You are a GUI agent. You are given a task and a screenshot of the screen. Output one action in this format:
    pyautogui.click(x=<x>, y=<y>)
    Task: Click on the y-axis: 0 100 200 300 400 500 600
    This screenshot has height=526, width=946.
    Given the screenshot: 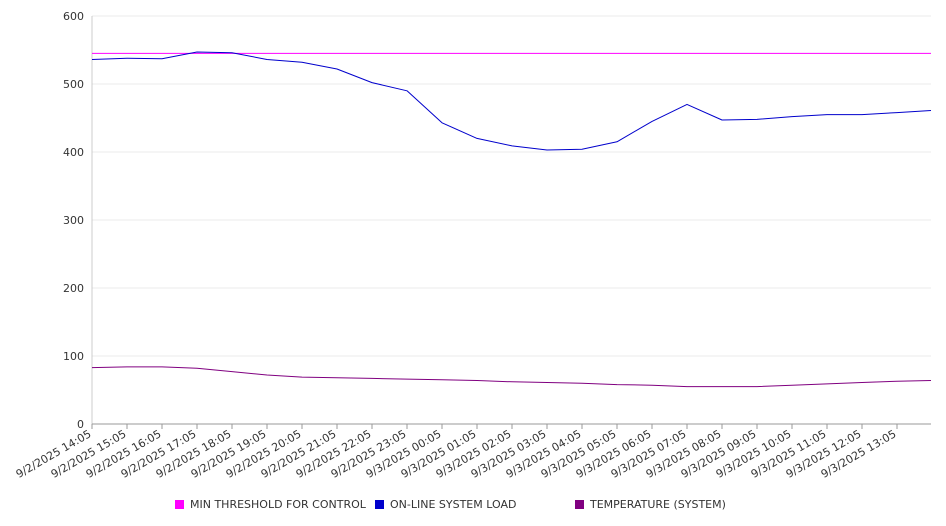 What is the action you would take?
    pyautogui.click(x=78, y=220)
    